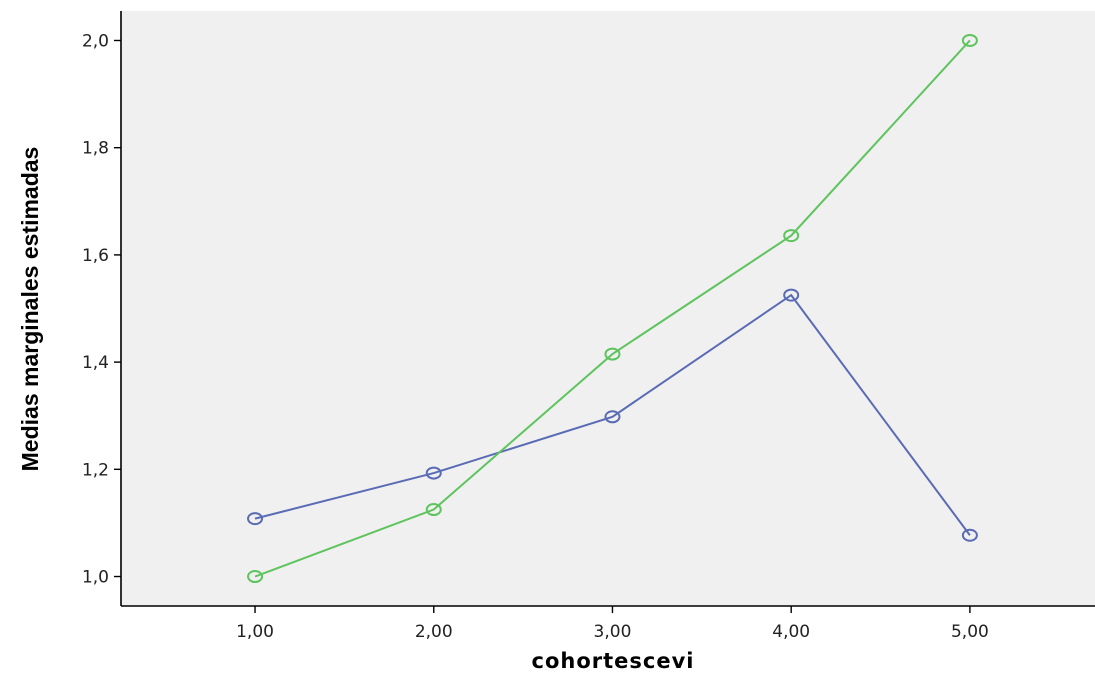 The height and width of the screenshot is (675, 1095). Describe the element at coordinates (255, 632) in the screenshot. I see `x-tick-label: 1,00` at that location.